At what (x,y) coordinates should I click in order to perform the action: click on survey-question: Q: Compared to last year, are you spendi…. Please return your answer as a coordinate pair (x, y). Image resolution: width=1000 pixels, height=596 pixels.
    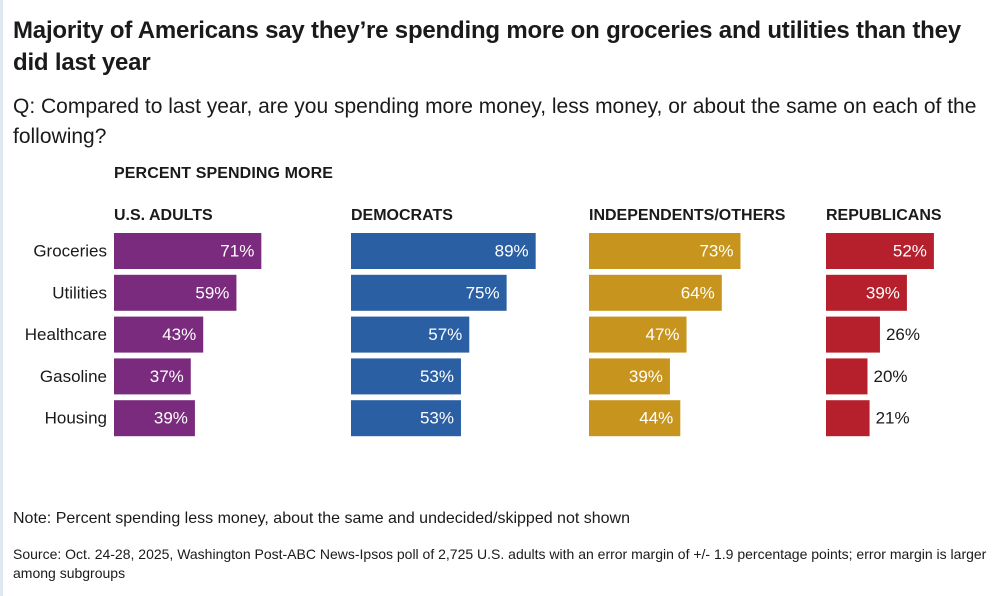
    Looking at the image, I should click on (495, 121).